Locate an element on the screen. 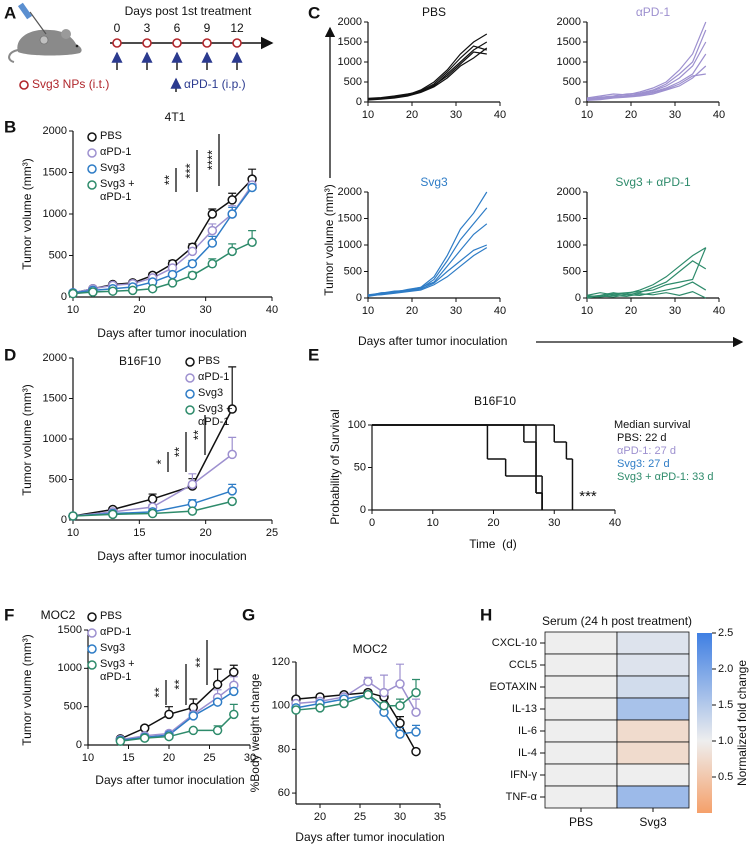  y-tick-label: 50 is located at coordinates (360, 467).